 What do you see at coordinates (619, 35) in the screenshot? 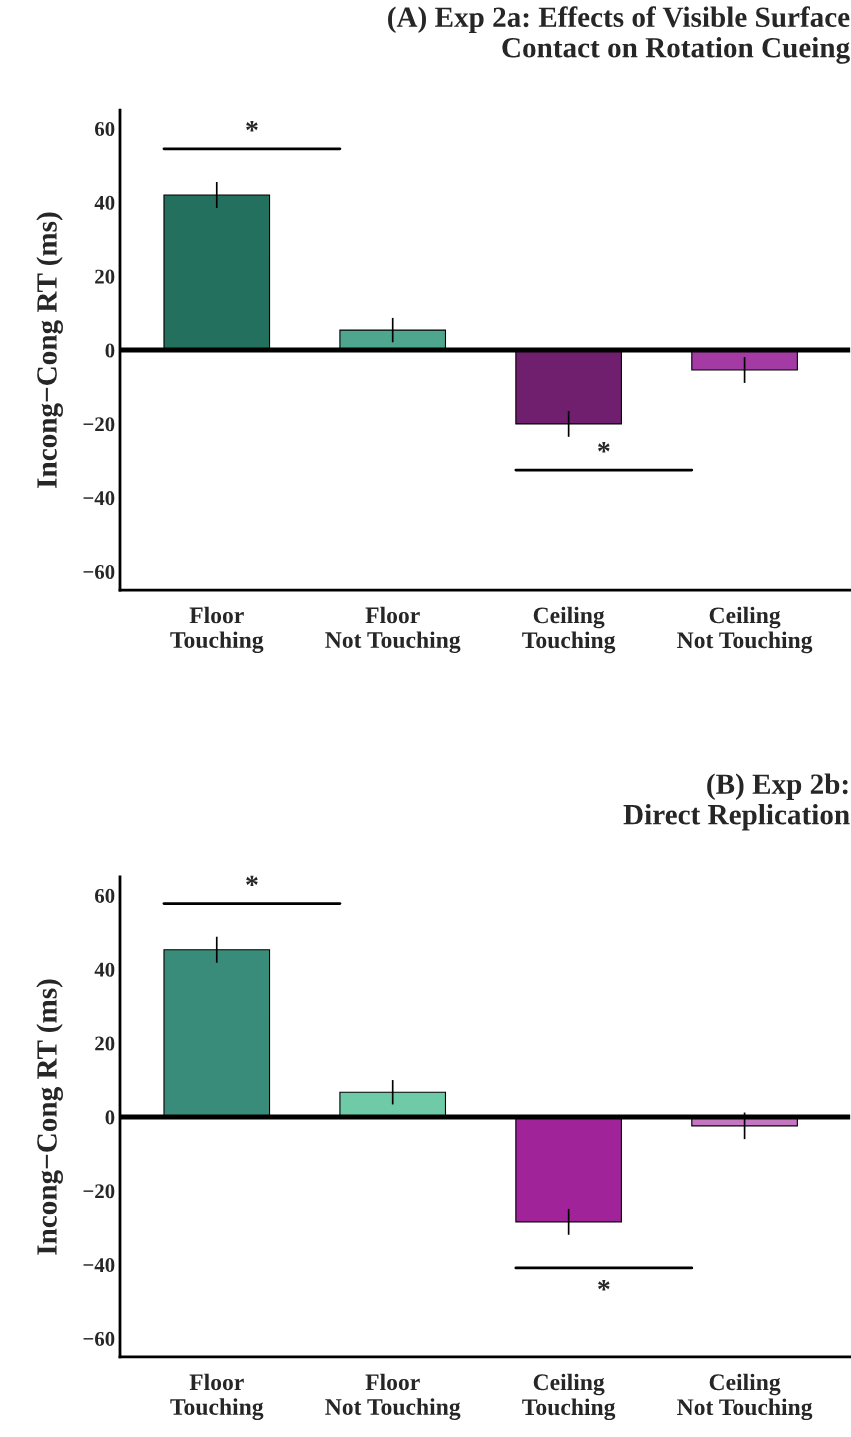
I see `chart-title: (A) Exp 2a: Effects of Visible Surface Contact on Rotation Cueing` at bounding box center [619, 35].